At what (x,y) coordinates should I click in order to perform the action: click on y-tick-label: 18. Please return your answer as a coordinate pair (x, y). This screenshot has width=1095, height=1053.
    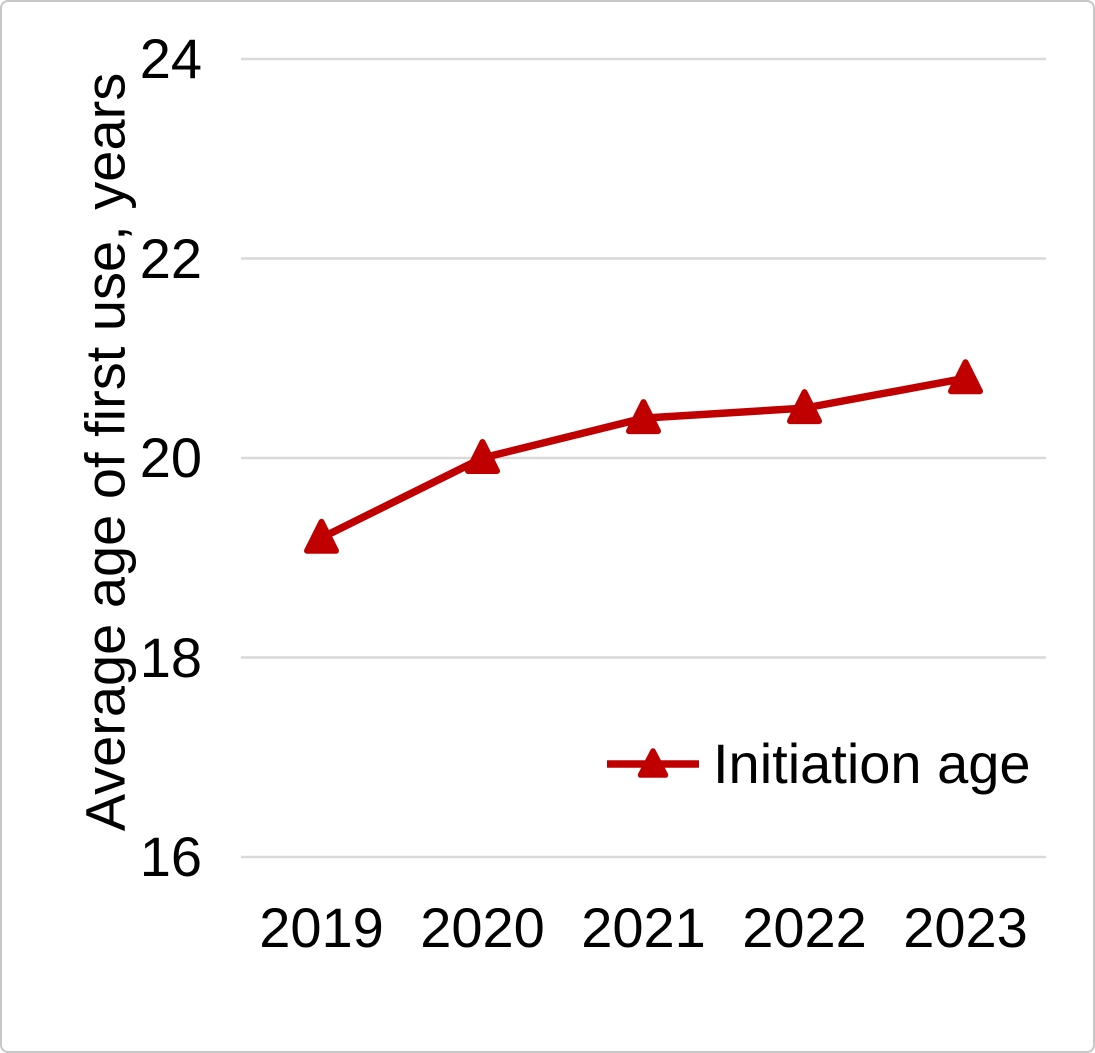
    Looking at the image, I should click on (170, 657).